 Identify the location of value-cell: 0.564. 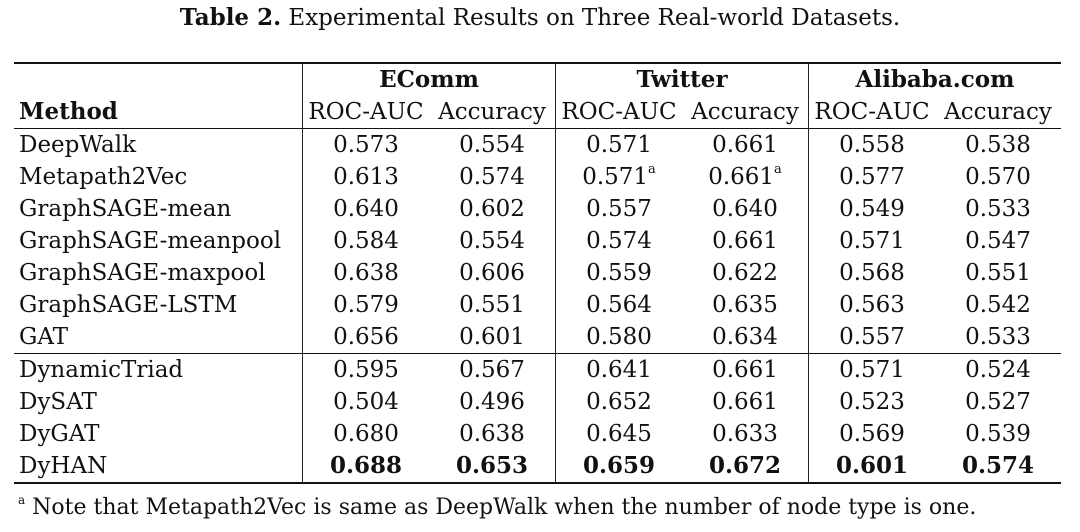
(618, 305).